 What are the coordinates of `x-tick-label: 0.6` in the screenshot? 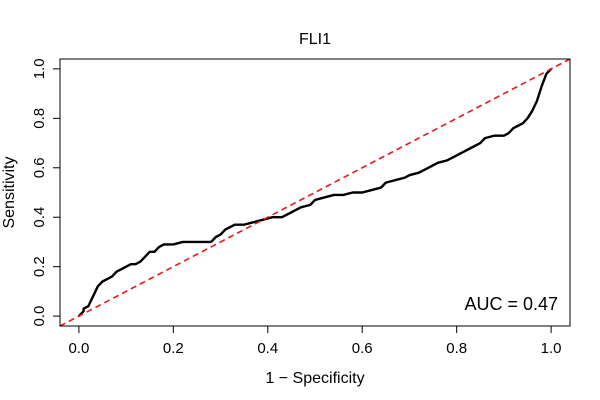 It's located at (362, 348).